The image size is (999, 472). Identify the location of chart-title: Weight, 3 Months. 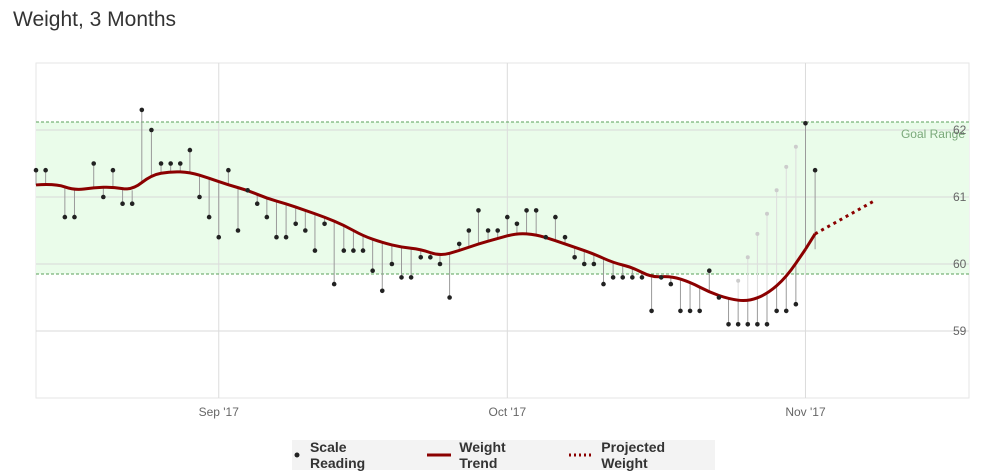
(95, 19).